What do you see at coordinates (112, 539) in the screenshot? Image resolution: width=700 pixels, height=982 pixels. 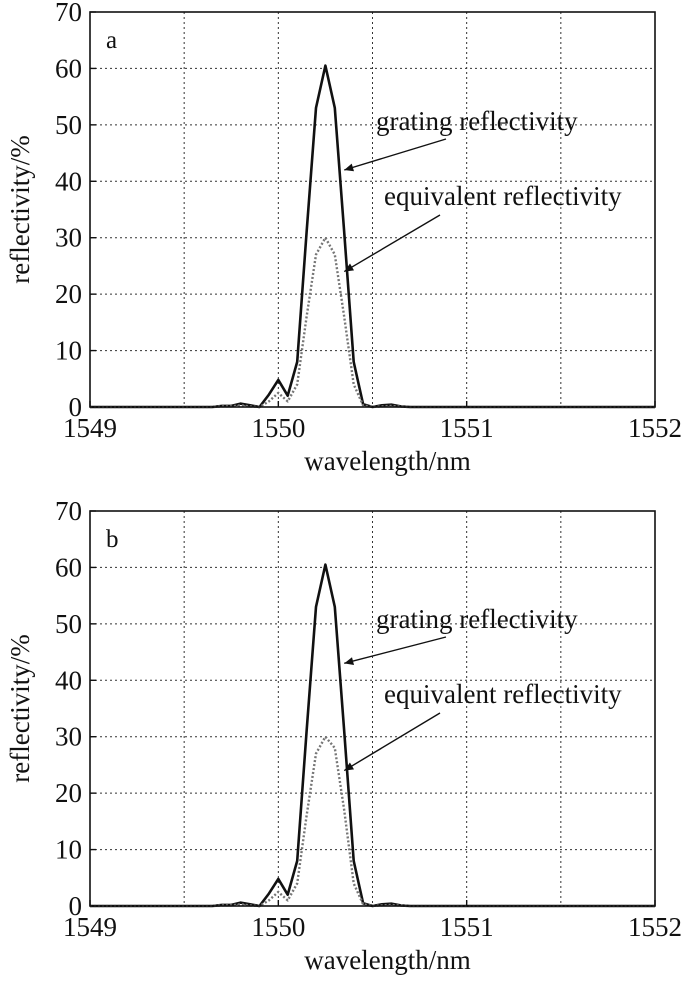 I see `panel-label: b` at bounding box center [112, 539].